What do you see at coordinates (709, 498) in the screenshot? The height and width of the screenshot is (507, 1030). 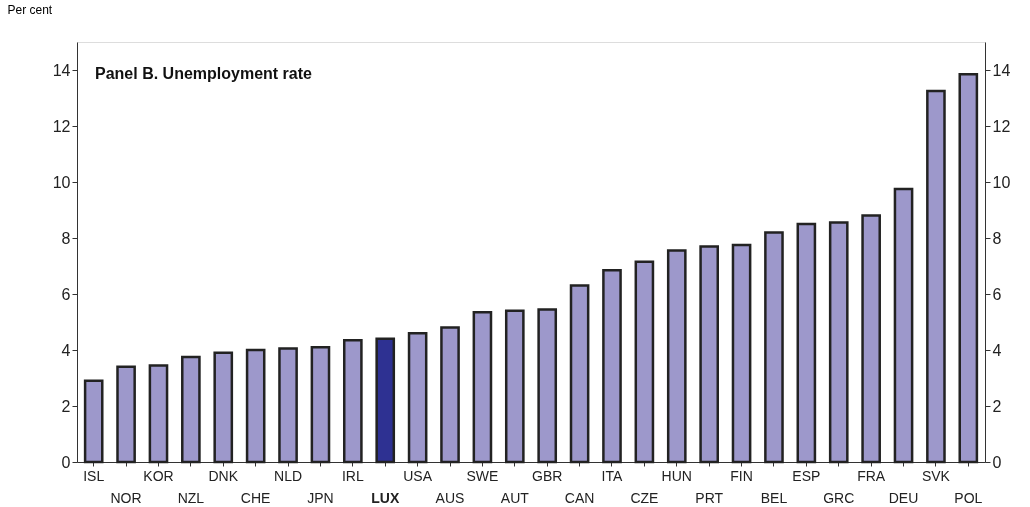 I see `x-tick-label: PRT` at bounding box center [709, 498].